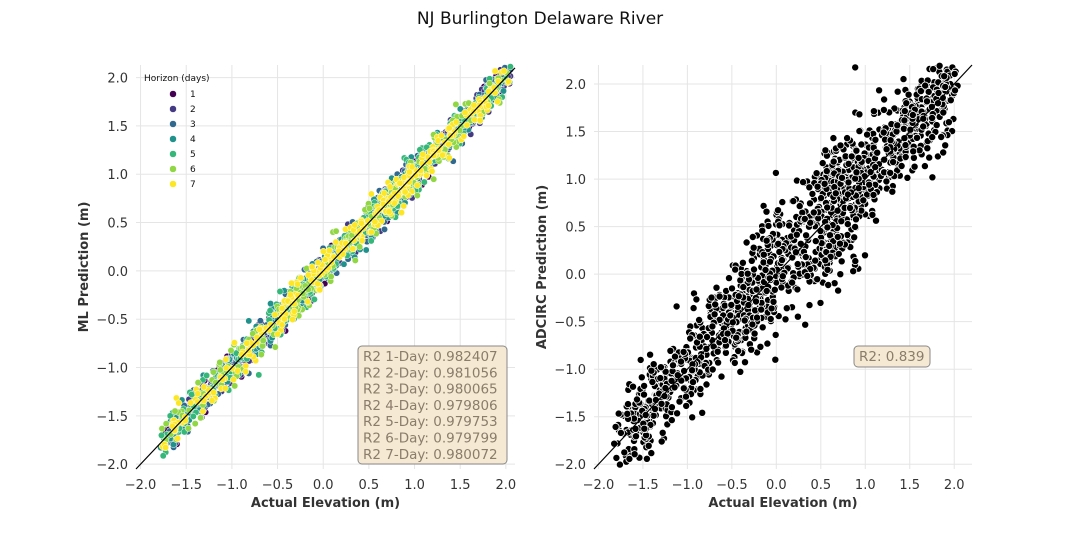 The image size is (1080, 540). What do you see at coordinates (141, 485) in the screenshot?
I see `x-tick-label: −2.0` at bounding box center [141, 485].